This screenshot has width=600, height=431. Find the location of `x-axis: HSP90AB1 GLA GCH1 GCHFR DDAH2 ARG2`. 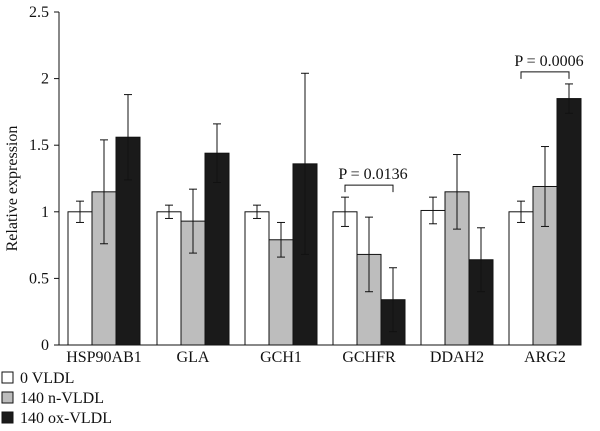

x-axis: HSP90AB1 GLA GCH1 GCHFR DDAH2 ARG2 is located at coordinates (319, 355).